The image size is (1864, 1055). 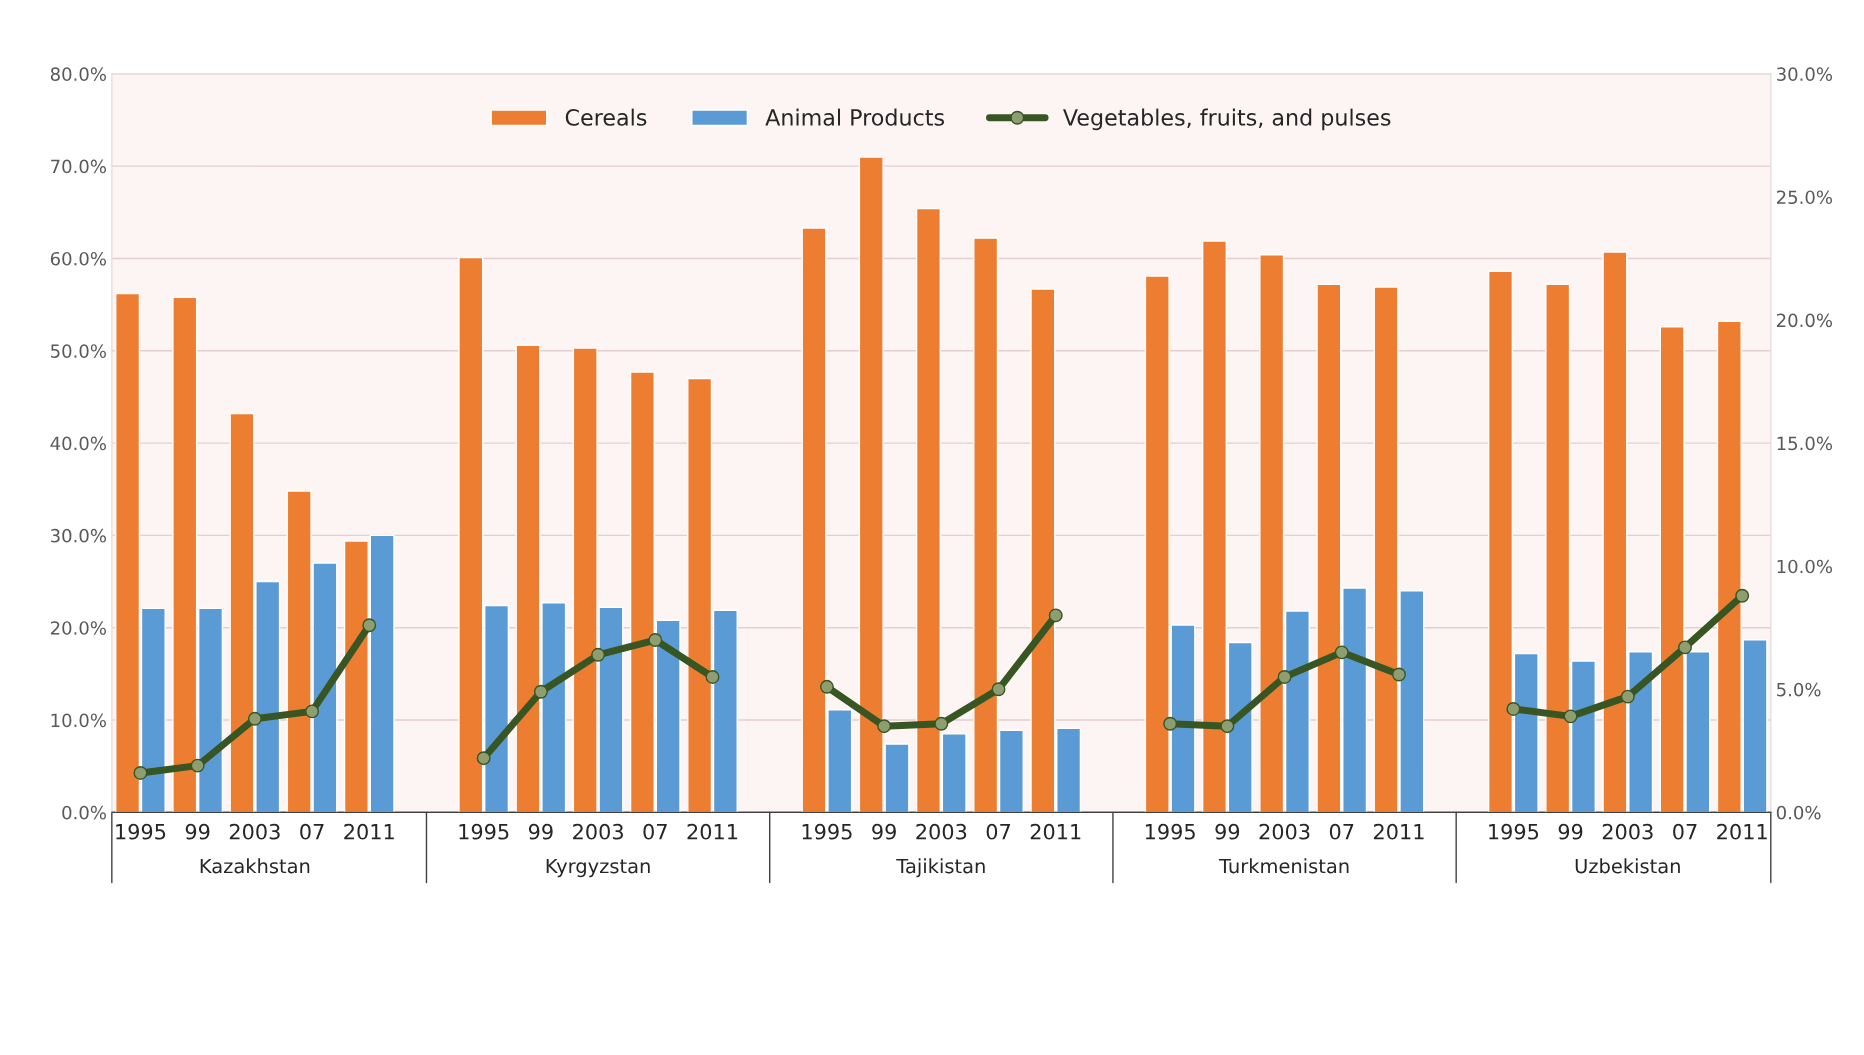 What do you see at coordinates (1283, 866) in the screenshot?
I see `text: Turkmenistan` at bounding box center [1283, 866].